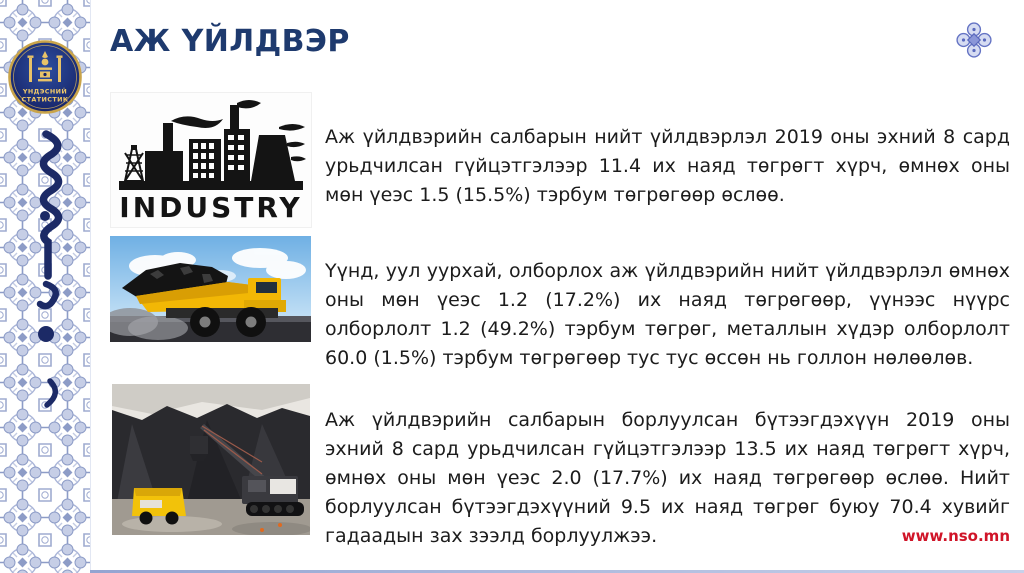  Describe the element at coordinates (247, 470) in the screenshot. I see `excavator-shape` at that location.